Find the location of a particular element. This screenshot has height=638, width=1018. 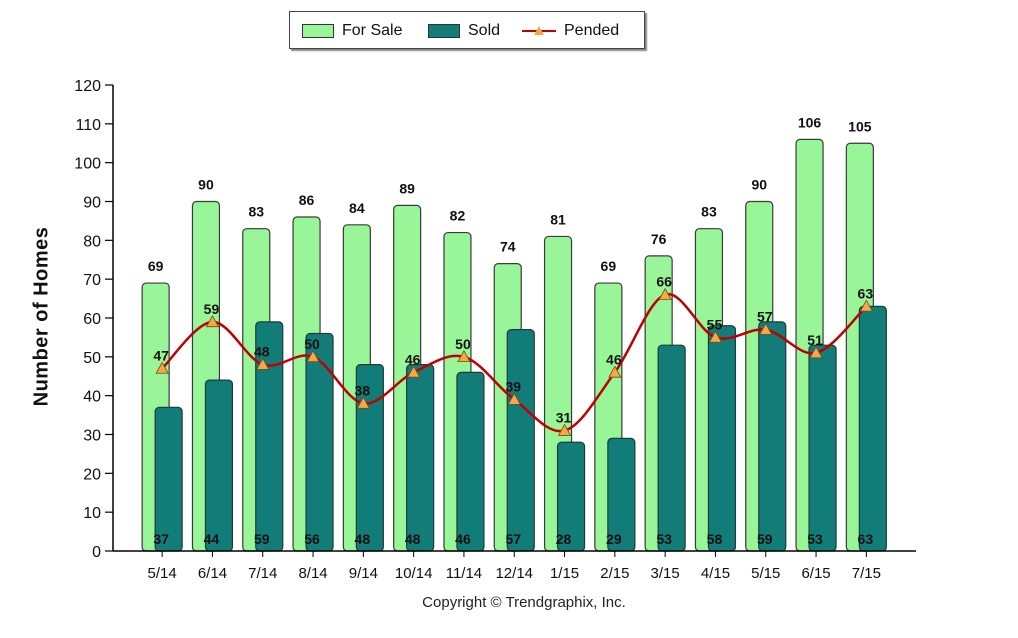

sold-value-label-3/15: 53 is located at coordinates (664, 539).